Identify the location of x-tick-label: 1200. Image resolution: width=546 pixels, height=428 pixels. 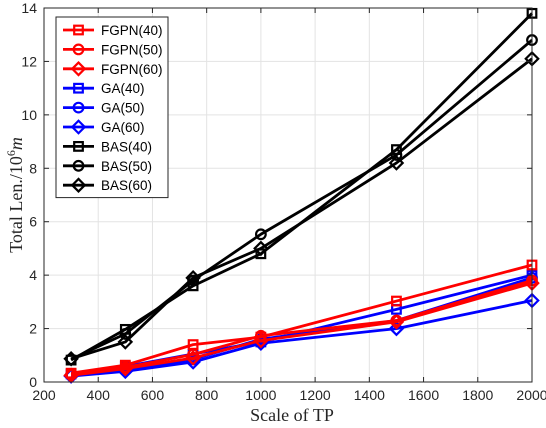
(315, 395).